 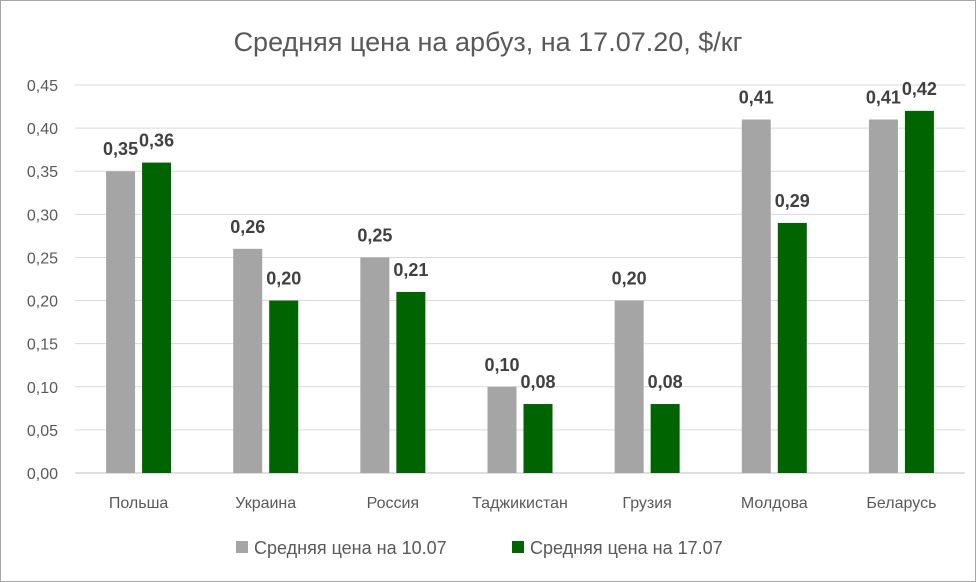 What do you see at coordinates (42, 129) in the screenshot?
I see `y-tick-label: 0,40` at bounding box center [42, 129].